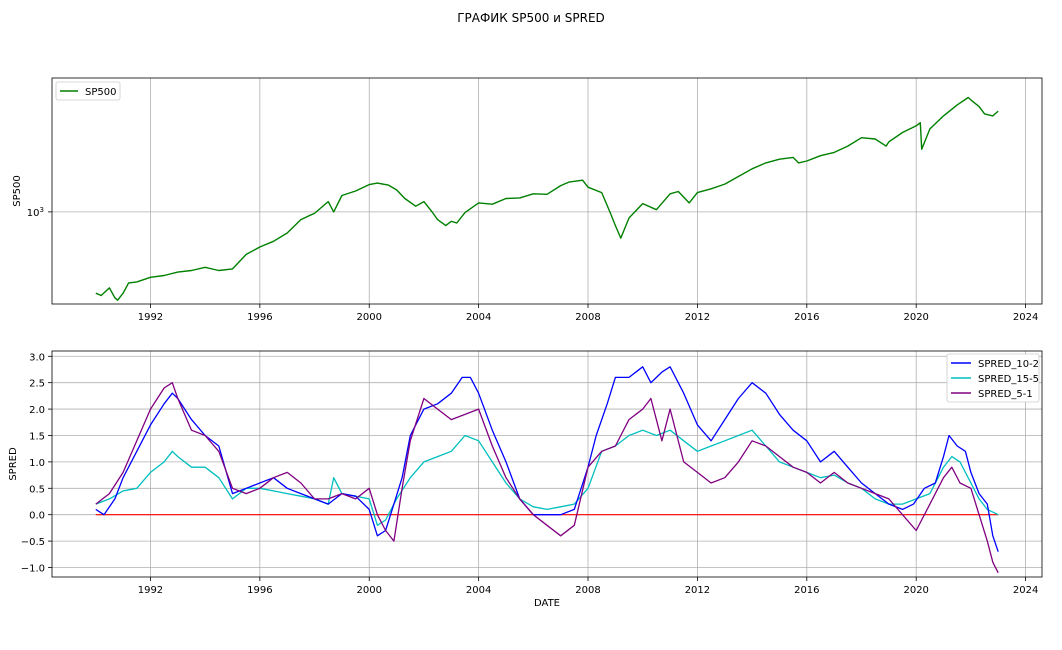 The height and width of the screenshot is (650, 1062). I want to click on sp500-x-ticks: 1992 1996 2000 2004 2008 2012 2016 2020 2024, so click(588, 313).